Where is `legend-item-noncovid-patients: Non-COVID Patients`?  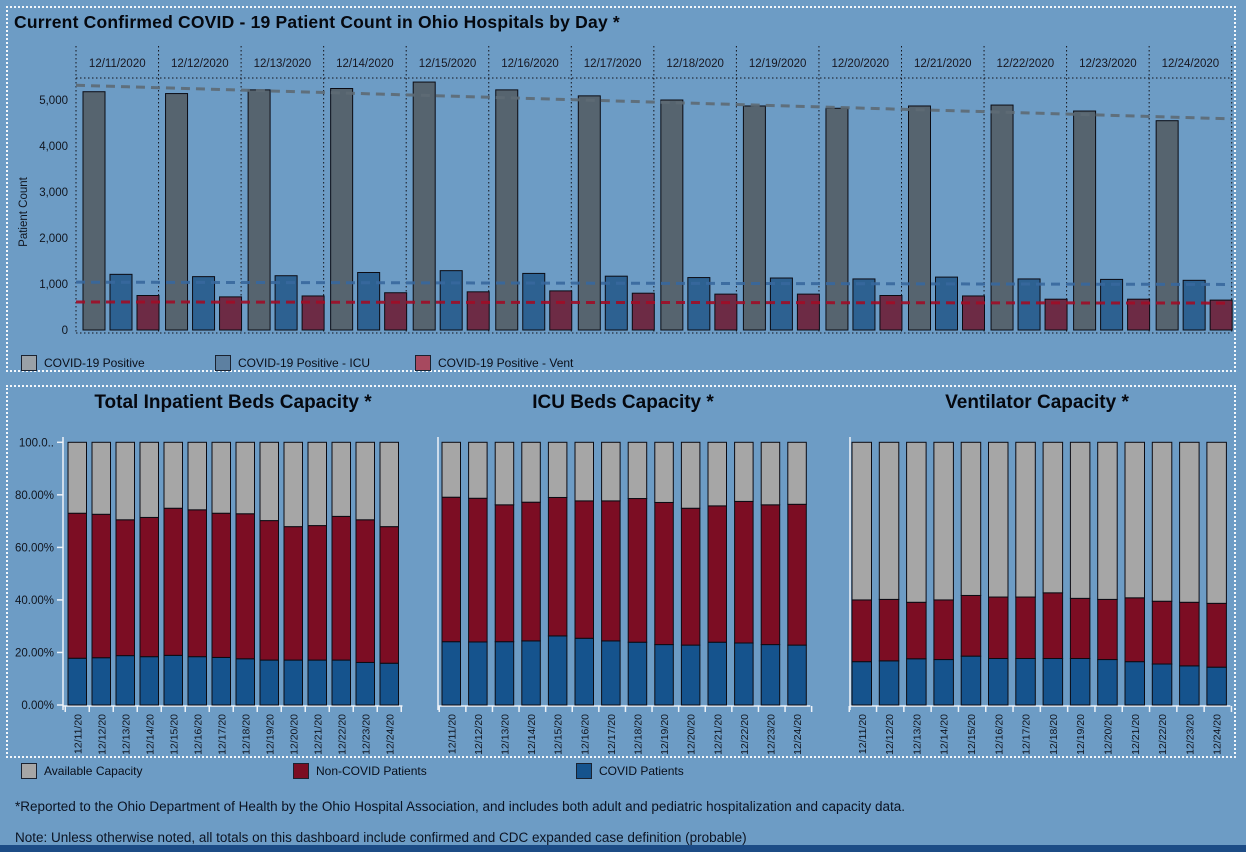 legend-item-noncovid-patients: Non-COVID Patients is located at coordinates (360, 771).